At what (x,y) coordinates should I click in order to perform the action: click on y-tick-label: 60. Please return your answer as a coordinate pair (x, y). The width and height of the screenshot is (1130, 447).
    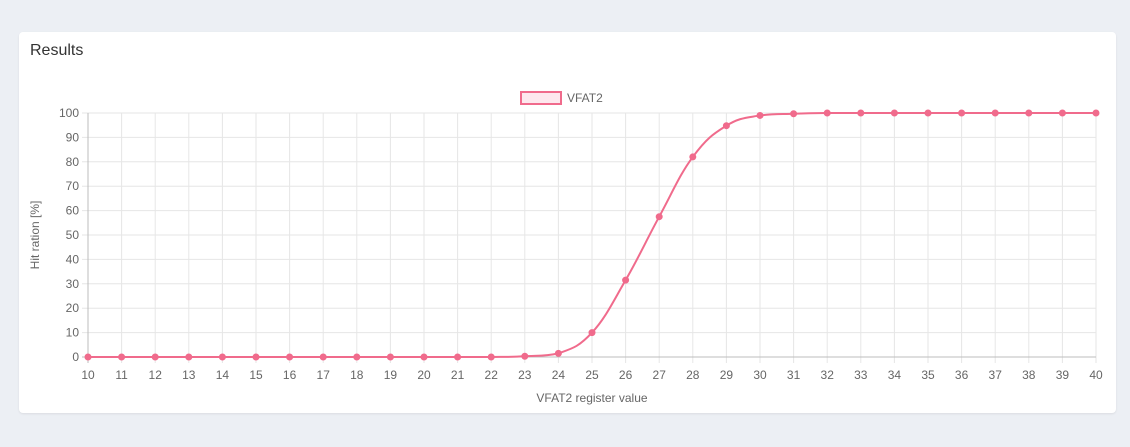
    Looking at the image, I should click on (73, 211).